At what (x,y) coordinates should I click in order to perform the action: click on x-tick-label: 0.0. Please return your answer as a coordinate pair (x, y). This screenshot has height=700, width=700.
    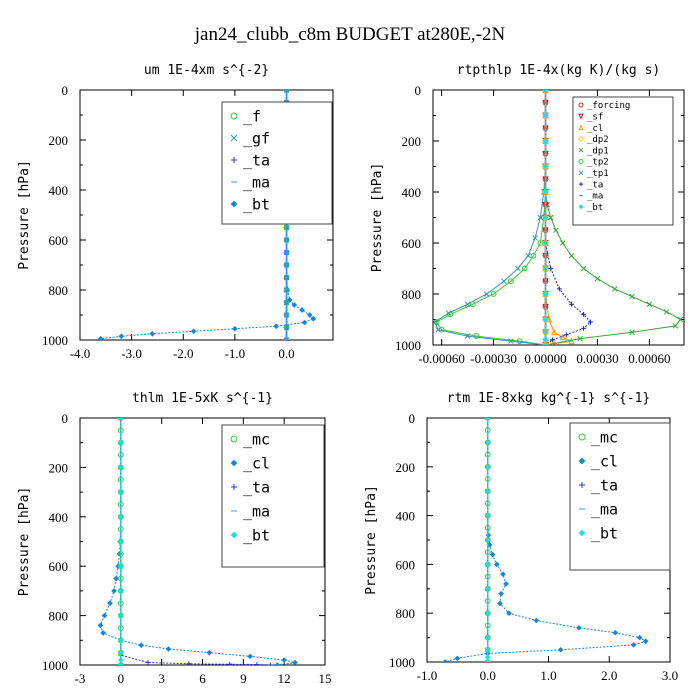
    Looking at the image, I should click on (488, 675).